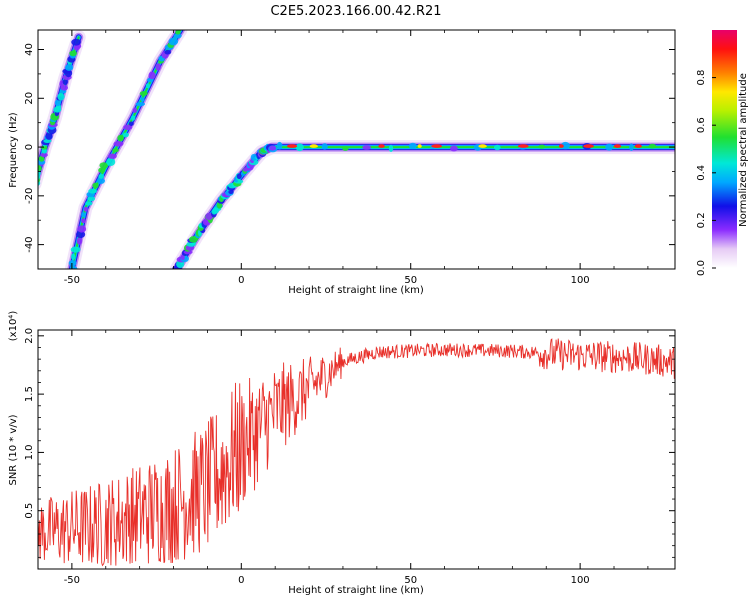 The image size is (750, 600). Describe the element at coordinates (29, 511) in the screenshot. I see `y-tick-label: 0.5` at that location.